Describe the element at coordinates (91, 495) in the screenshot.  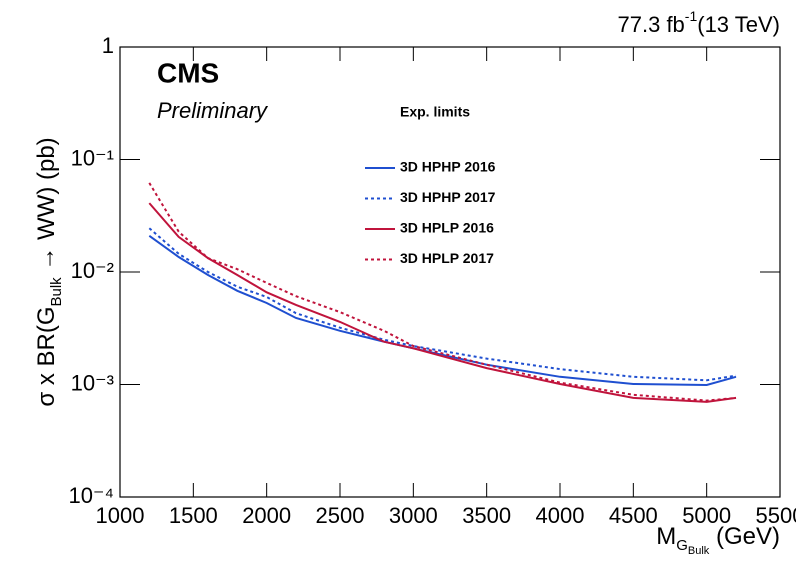
I see `y-tick-label: 10⁻⁴` at that location.